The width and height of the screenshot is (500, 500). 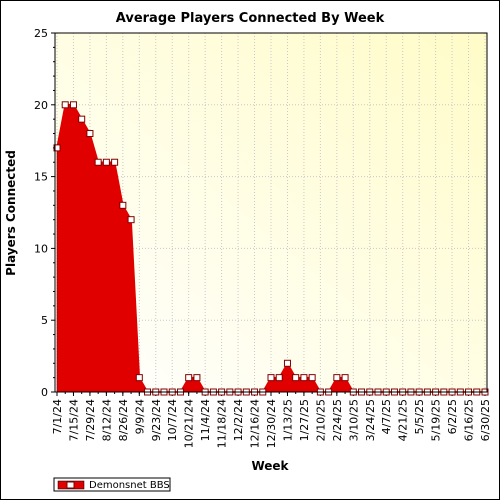 I want to click on x-tick-label: 6/2/25, so click(x=452, y=416).